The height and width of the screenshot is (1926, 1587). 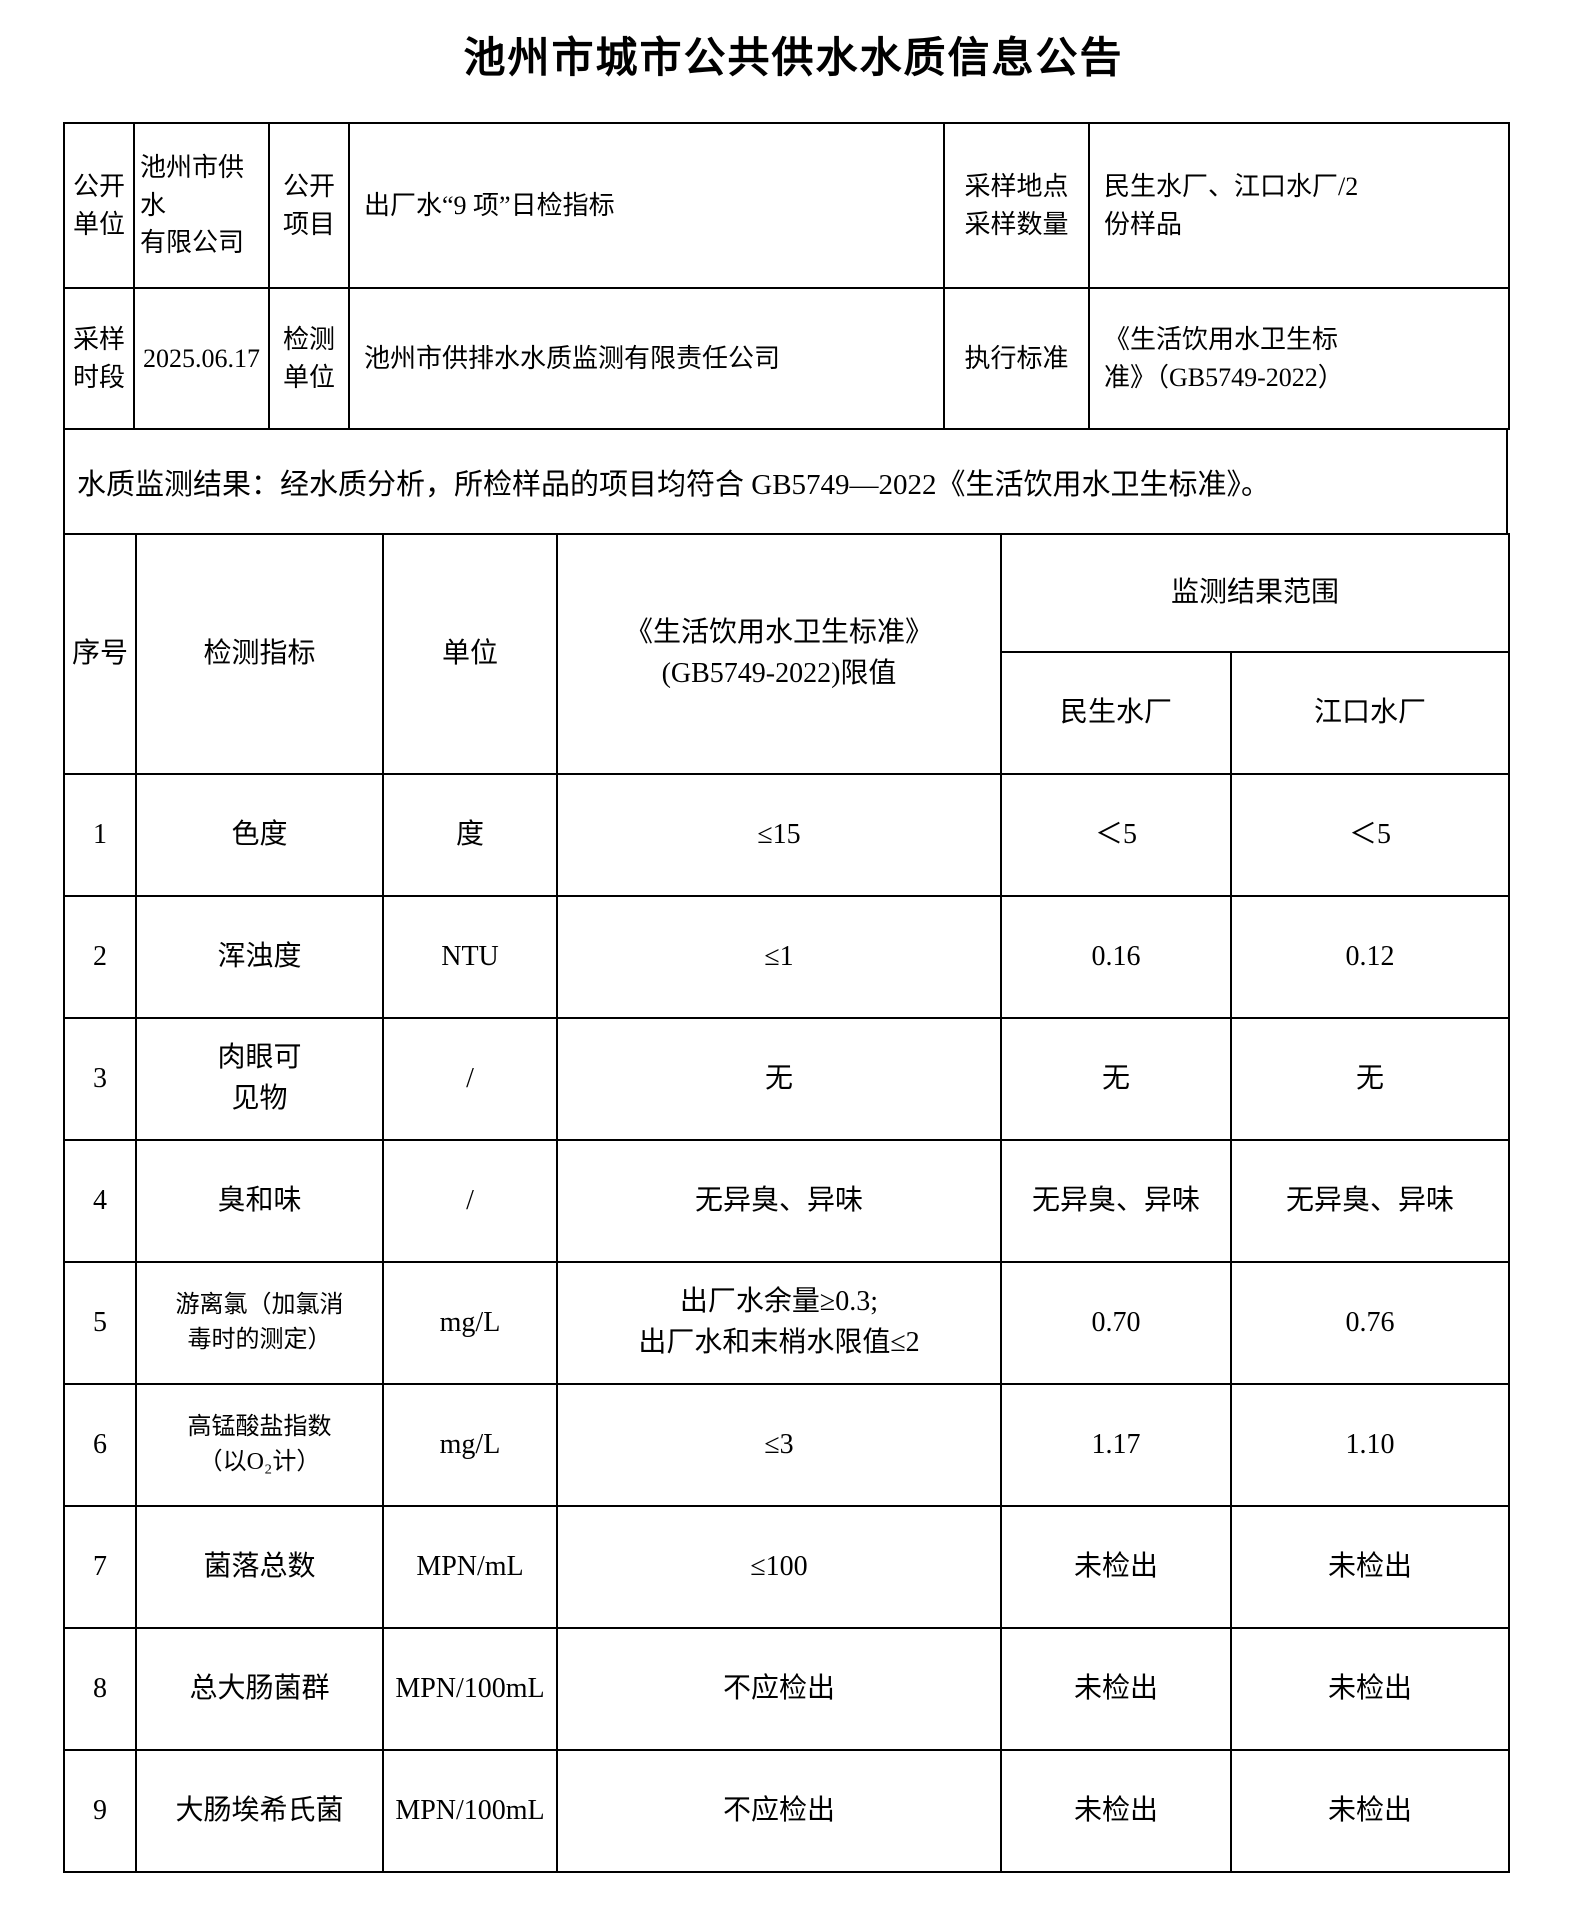 What do you see at coordinates (259, 835) in the screenshot?
I see `cell-indicator: 色度` at bounding box center [259, 835].